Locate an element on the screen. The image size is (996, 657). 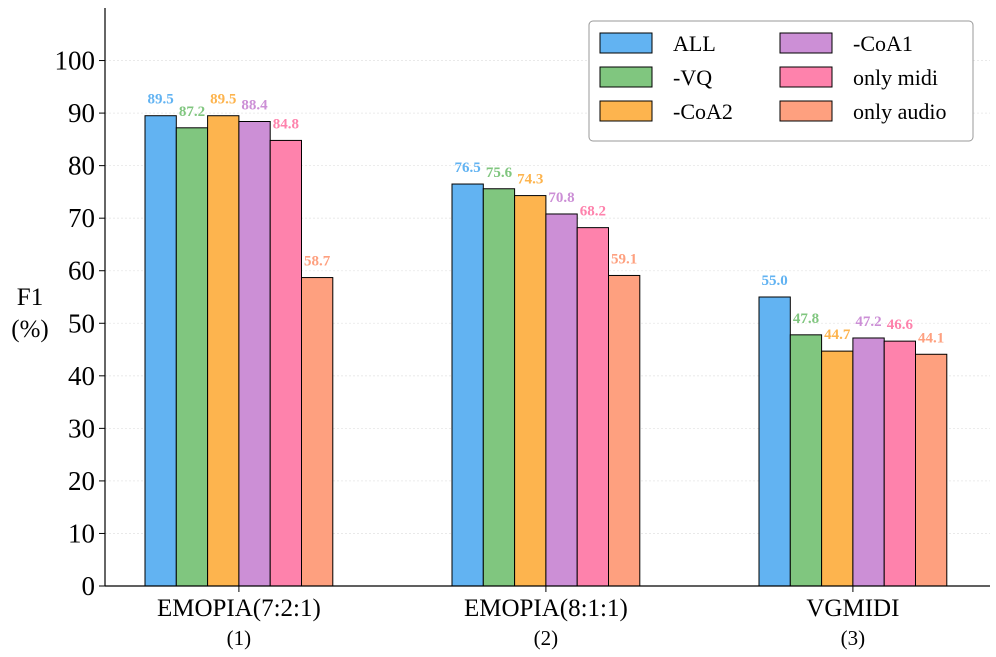
data-label: 74.3 is located at coordinates (530, 180).